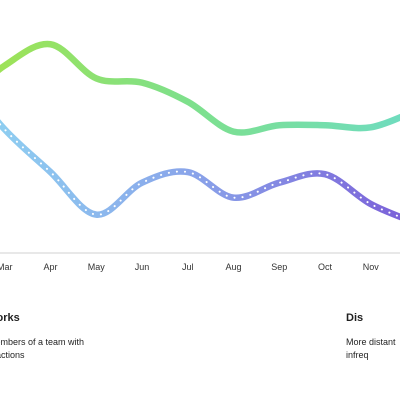 The width and height of the screenshot is (400, 400). Describe the element at coordinates (6, 267) in the screenshot. I see `x-tick-label-mar: Mar` at that location.